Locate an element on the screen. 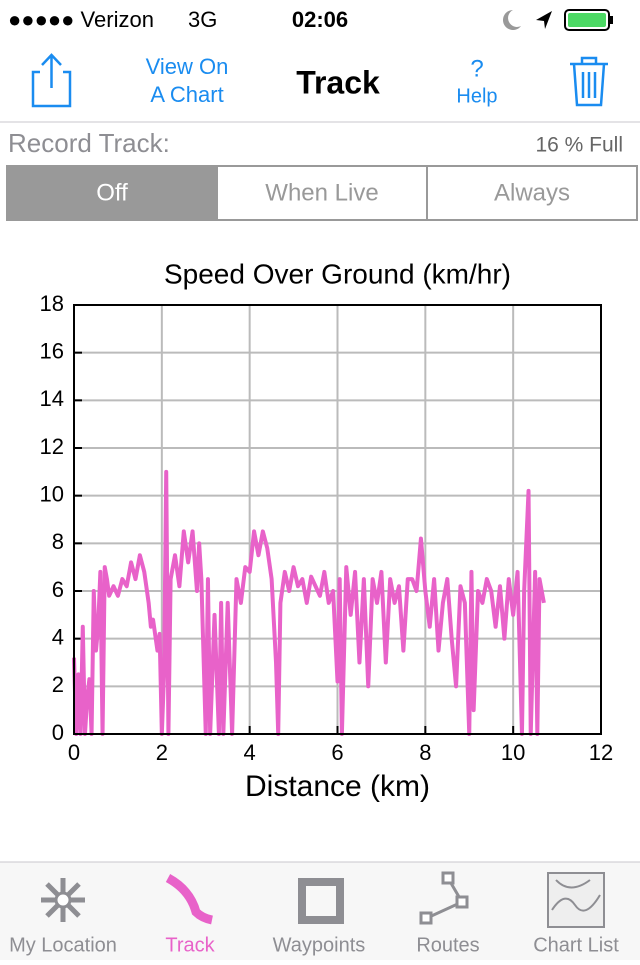  segmented-control: Off When Live Always is located at coordinates (322, 193).